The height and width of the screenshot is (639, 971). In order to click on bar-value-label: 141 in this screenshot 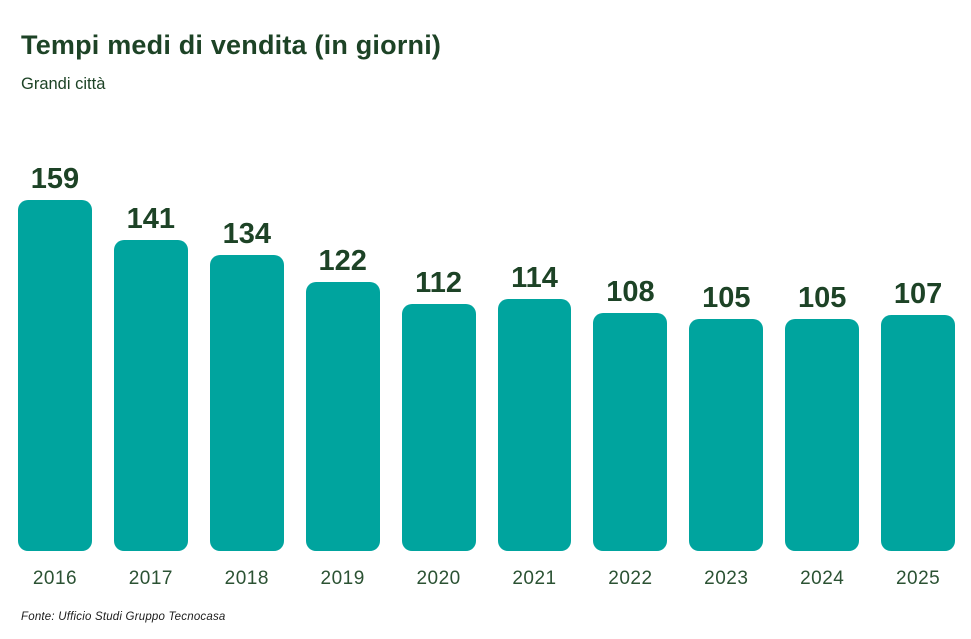, I will do `click(151, 219)`.